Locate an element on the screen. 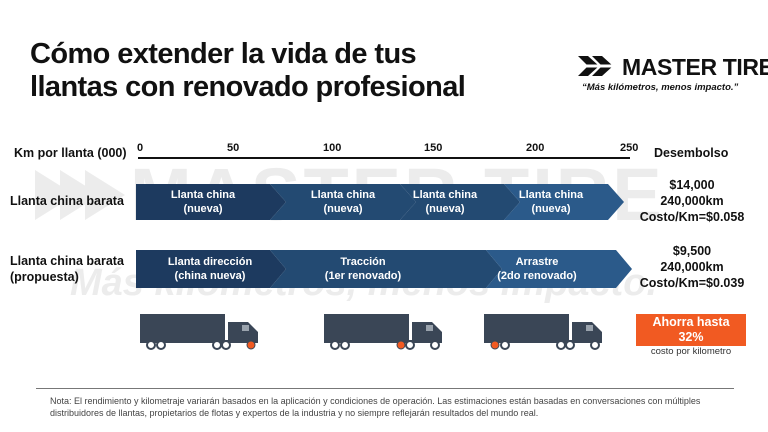  cost-per-km: Costo/Km=$0.039 is located at coordinates (692, 283).